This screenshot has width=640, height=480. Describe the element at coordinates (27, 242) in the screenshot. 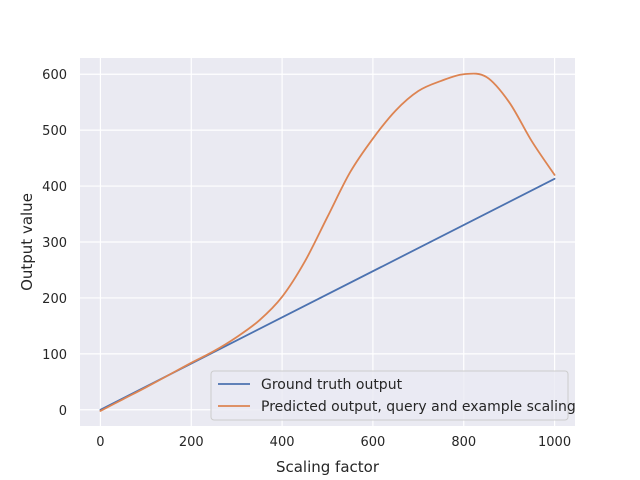

I see `y-axis-label: Output value` at that location.